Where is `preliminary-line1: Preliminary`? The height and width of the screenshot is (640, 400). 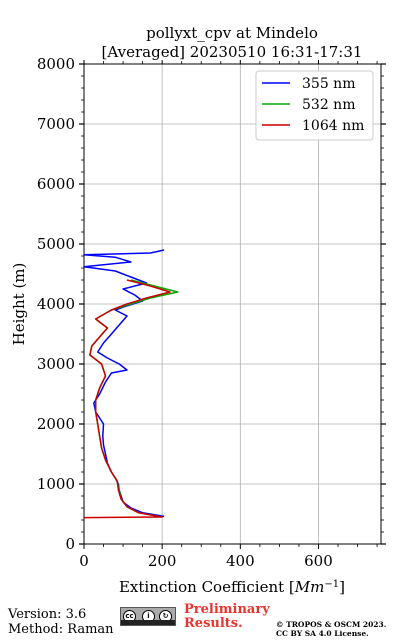
preliminary-line1: Preliminary is located at coordinates (227, 609).